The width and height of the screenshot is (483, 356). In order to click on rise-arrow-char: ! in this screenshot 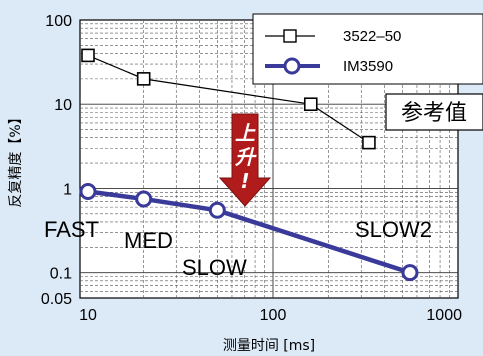, I will do `click(244, 181)`.